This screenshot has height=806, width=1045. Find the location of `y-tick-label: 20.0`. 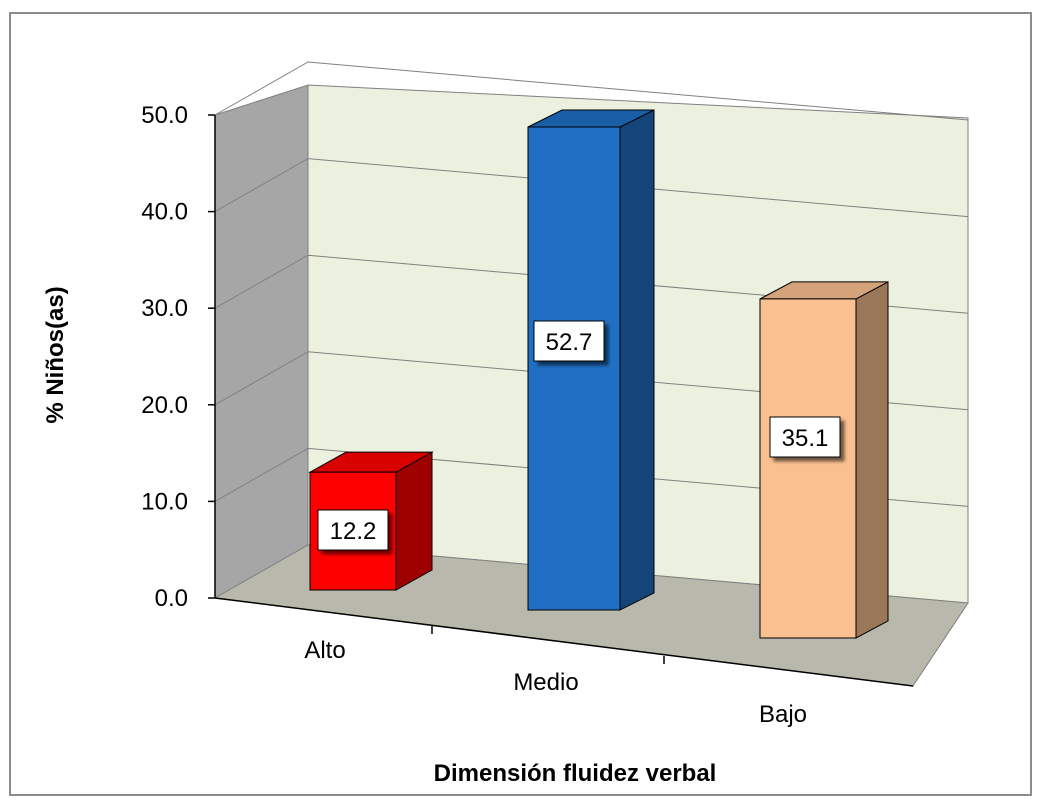

y-tick-label: 20.0 is located at coordinates (164, 405).